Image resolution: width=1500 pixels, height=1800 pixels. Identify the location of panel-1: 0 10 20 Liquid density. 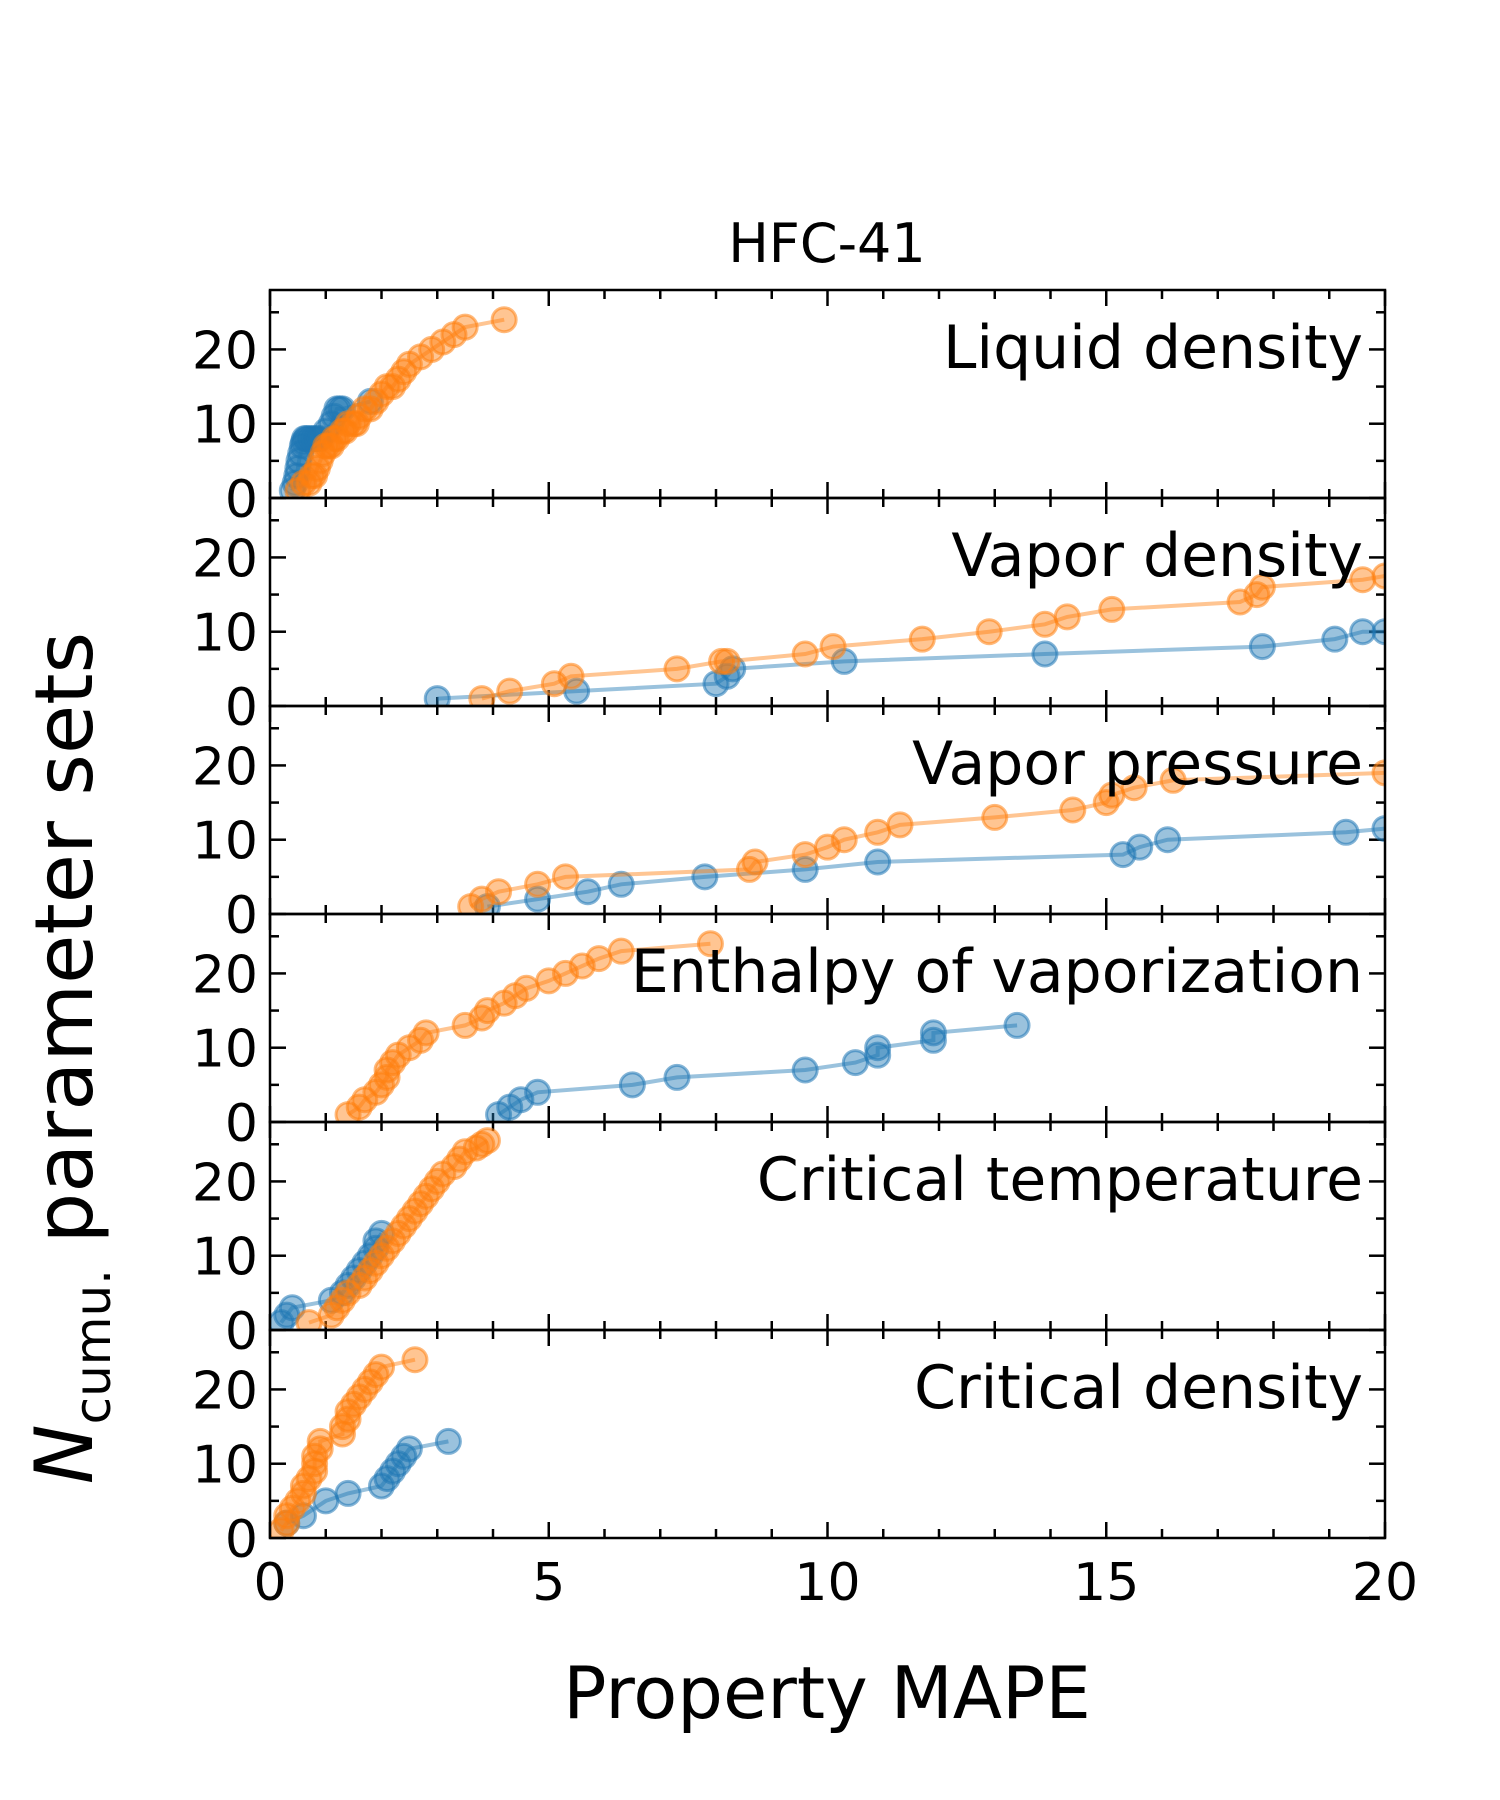
(789, 409).